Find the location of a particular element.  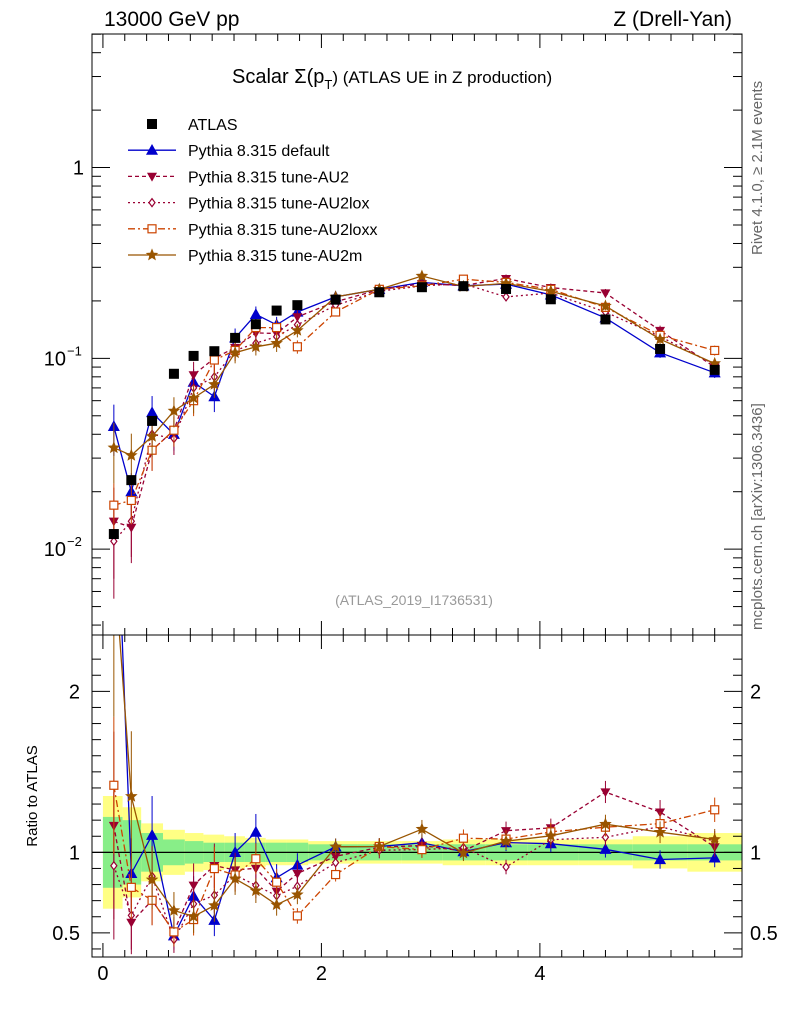

legend-atlas-label: ATLAS is located at coordinates (213, 125).